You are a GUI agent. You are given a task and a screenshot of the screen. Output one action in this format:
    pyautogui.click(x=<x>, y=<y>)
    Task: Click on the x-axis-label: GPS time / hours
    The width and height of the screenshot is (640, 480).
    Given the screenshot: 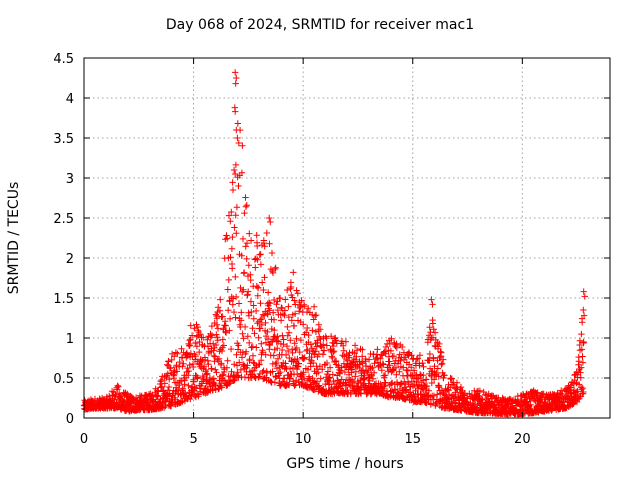 What is the action you would take?
    pyautogui.click(x=345, y=464)
    